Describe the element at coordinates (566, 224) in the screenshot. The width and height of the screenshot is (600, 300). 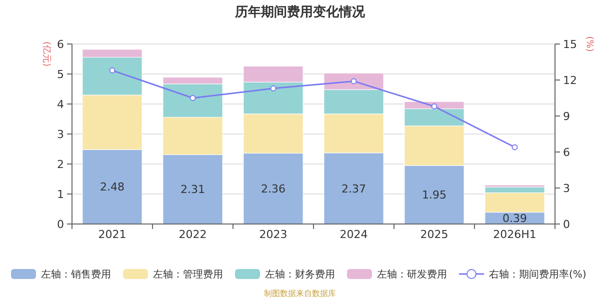
I see `y2-tick-label: 0` at that location.